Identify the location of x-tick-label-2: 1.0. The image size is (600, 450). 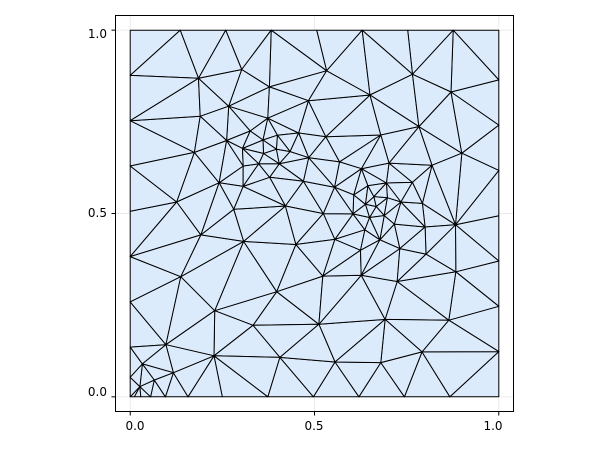
(492, 426).